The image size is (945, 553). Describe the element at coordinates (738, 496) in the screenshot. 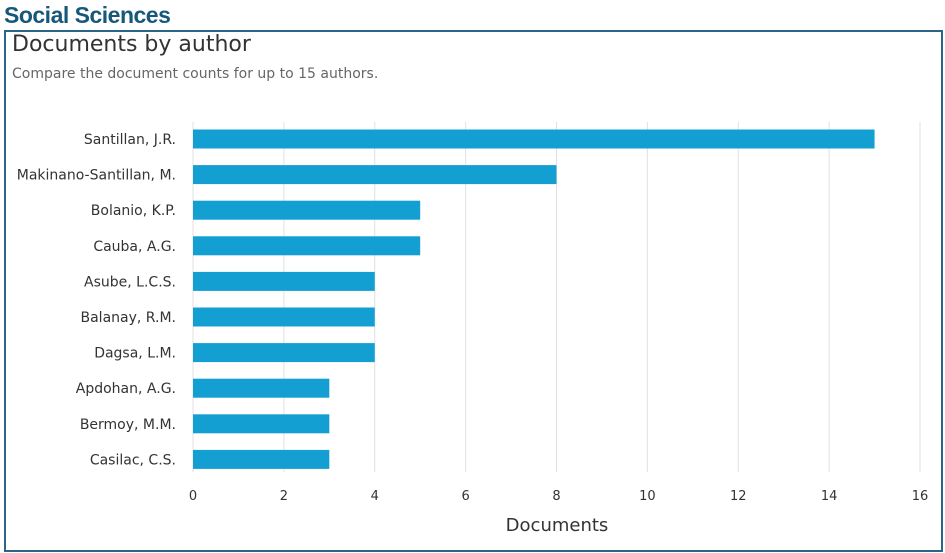

I see `x-tick-label: 12` at that location.